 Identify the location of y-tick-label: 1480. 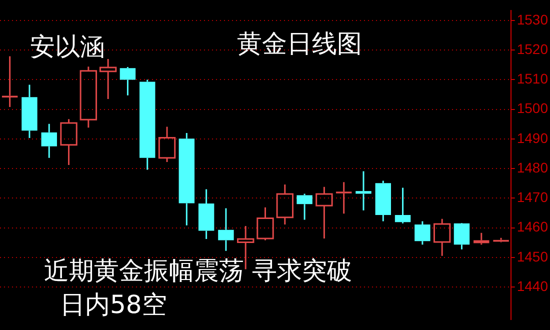
(532, 167).